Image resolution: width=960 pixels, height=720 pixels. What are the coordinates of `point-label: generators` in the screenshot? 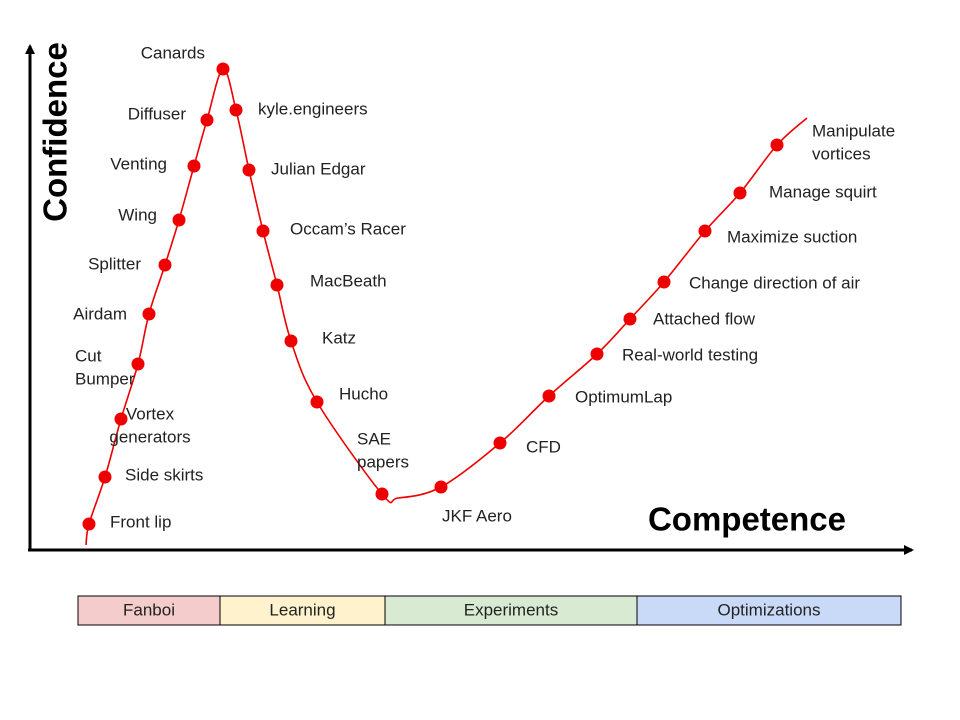 It's located at (149, 436).